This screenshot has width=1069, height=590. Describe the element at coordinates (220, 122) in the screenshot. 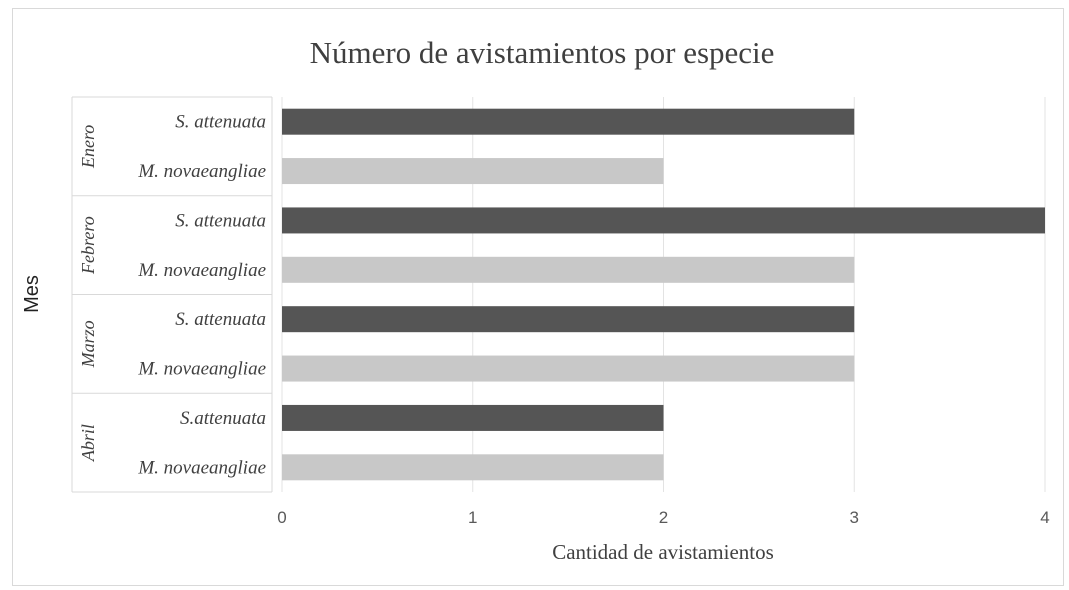

I see `category-label-enero-0: S. attenuata` at that location.